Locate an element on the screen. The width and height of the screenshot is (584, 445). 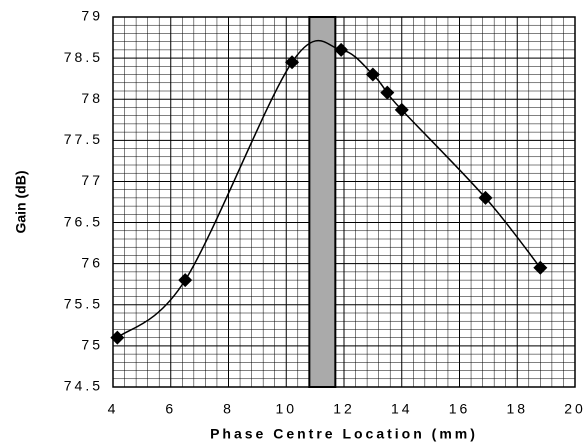
x-tick-label: 6 is located at coordinates (170, 409).